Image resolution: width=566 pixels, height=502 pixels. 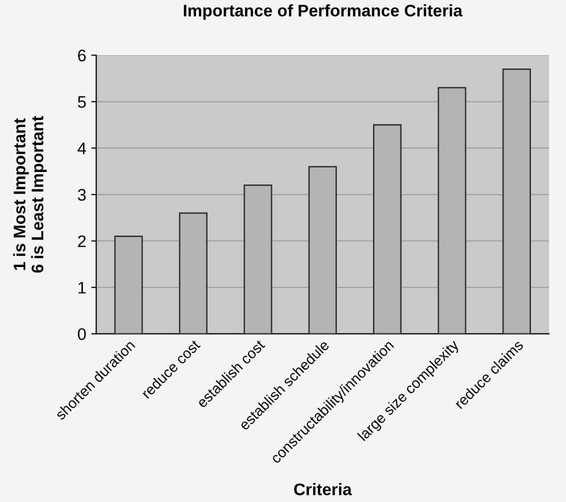 I want to click on y-tick-label: 6, so click(x=82, y=56).